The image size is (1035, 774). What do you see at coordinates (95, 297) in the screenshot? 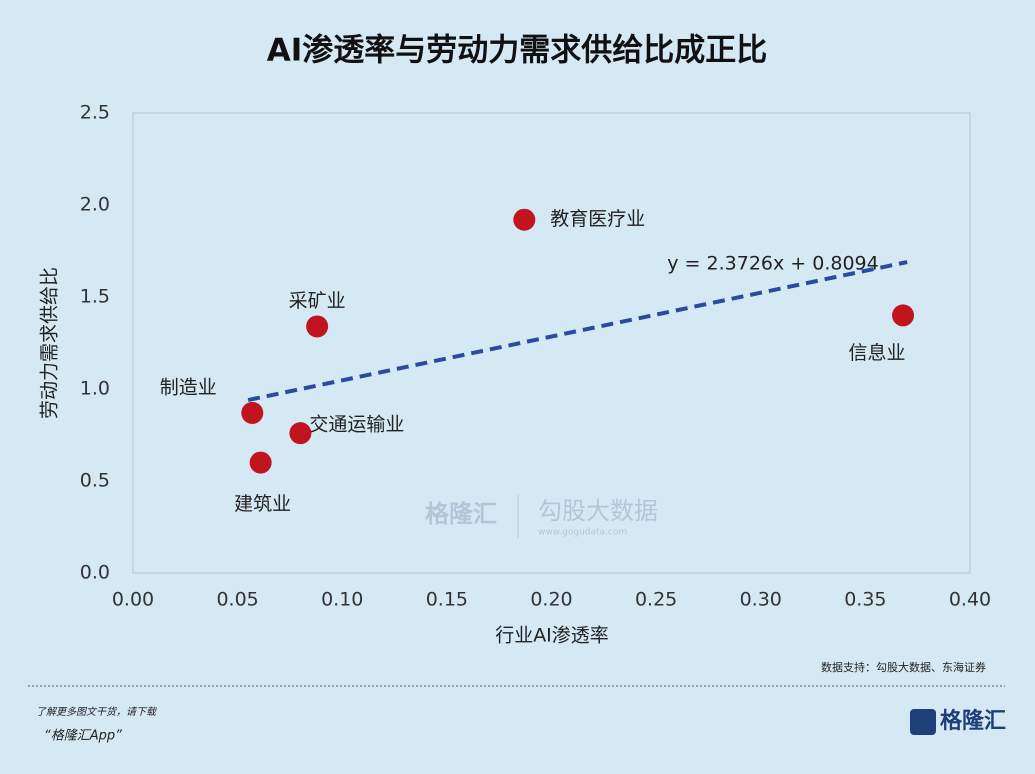
I see `y-tick-label: 1.5` at bounding box center [95, 297].